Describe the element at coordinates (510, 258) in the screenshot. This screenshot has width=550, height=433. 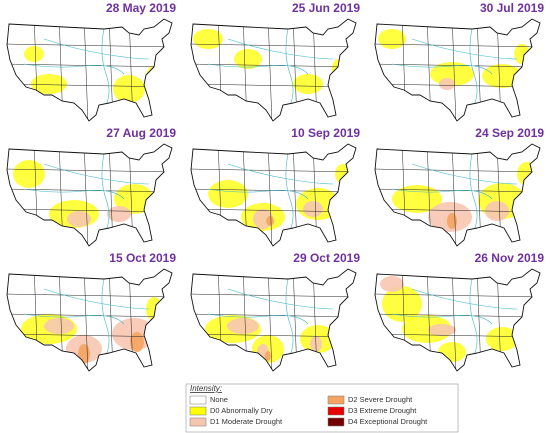
I see `panel-title: 26 Nov 2019` at that location.